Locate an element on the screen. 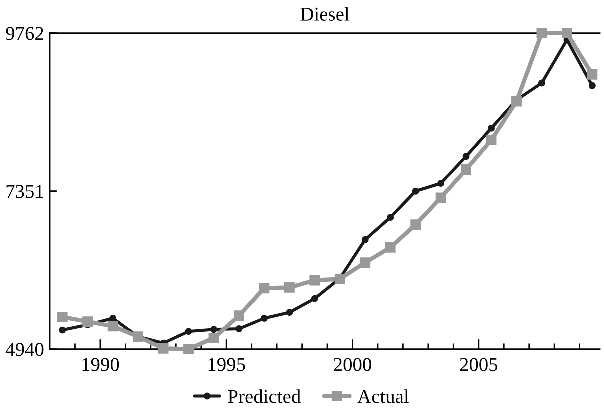  y-tick-label: 7351 is located at coordinates (25, 191).